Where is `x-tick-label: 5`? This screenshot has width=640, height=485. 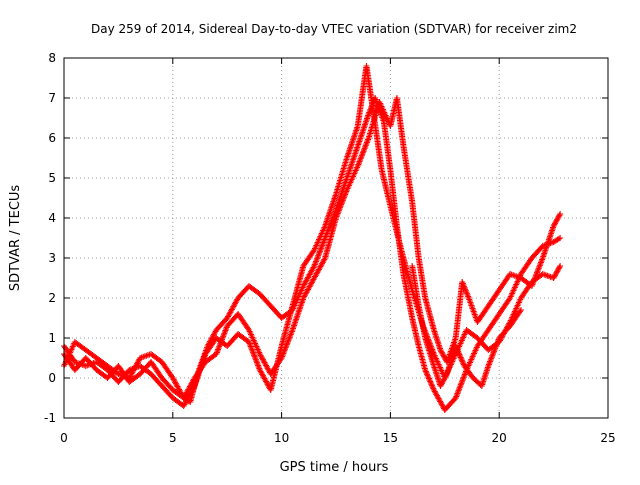
x-tick-label: 5 is located at coordinates (173, 438).